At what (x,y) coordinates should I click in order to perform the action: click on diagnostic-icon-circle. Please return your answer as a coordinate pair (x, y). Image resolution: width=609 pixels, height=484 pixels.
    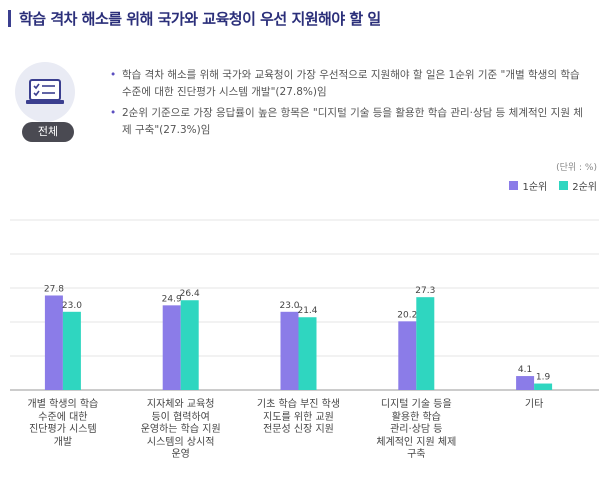
    Looking at the image, I should click on (45, 92).